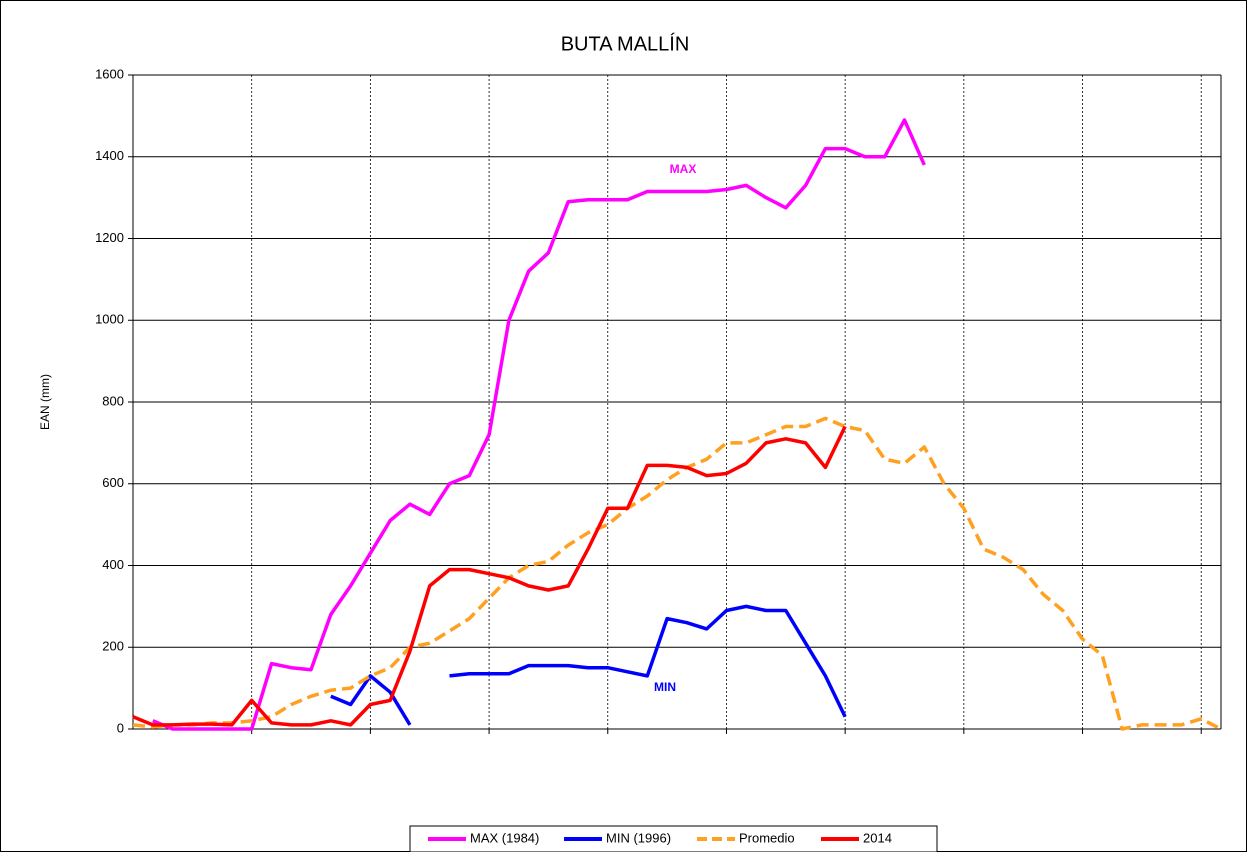 The width and height of the screenshot is (1247, 852). Describe the element at coordinates (109, 155) in the screenshot. I see `y-tick-label: 1400` at that location.